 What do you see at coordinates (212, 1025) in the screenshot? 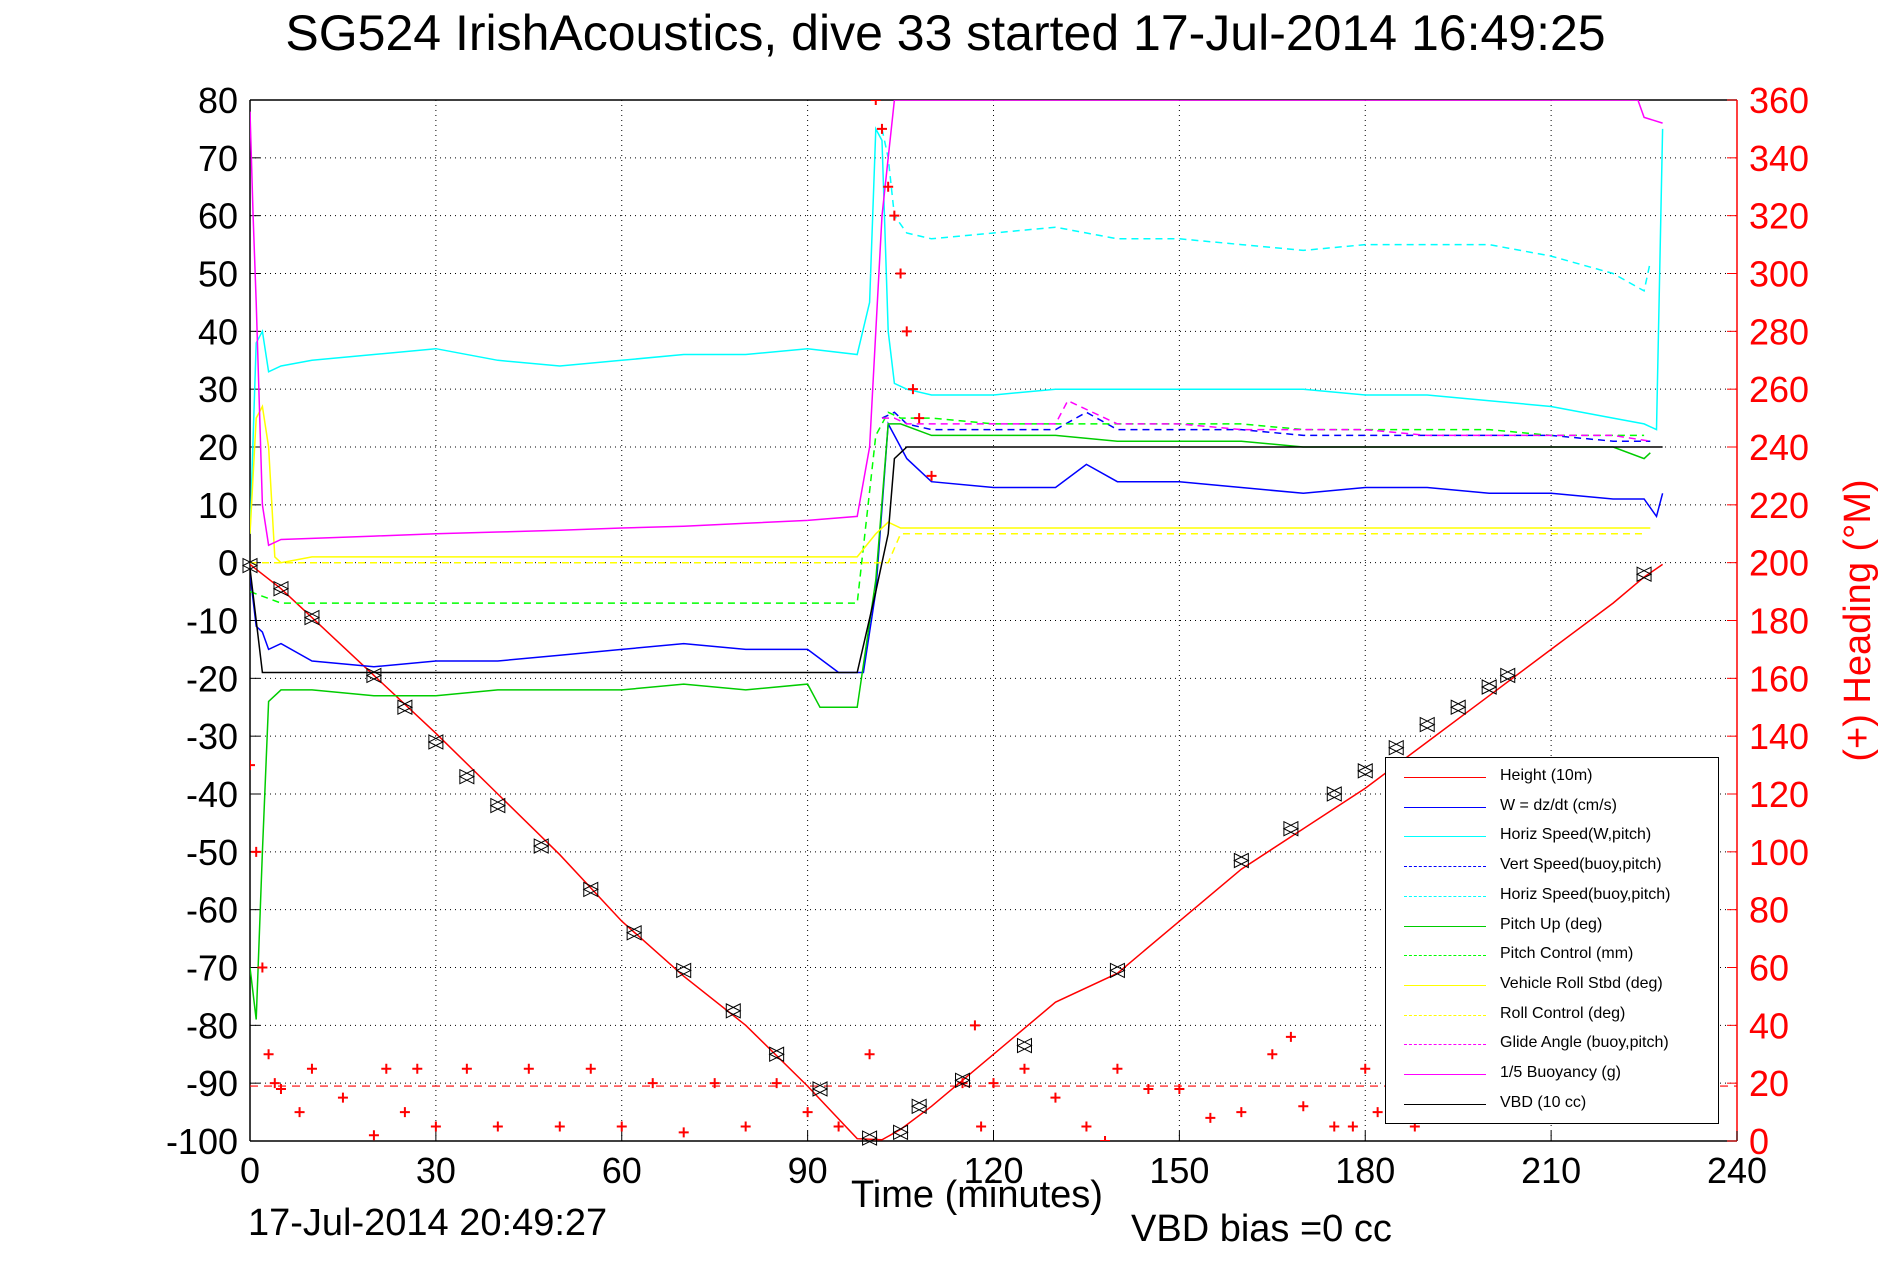
I see `y-tick-label: -80` at bounding box center [212, 1025].